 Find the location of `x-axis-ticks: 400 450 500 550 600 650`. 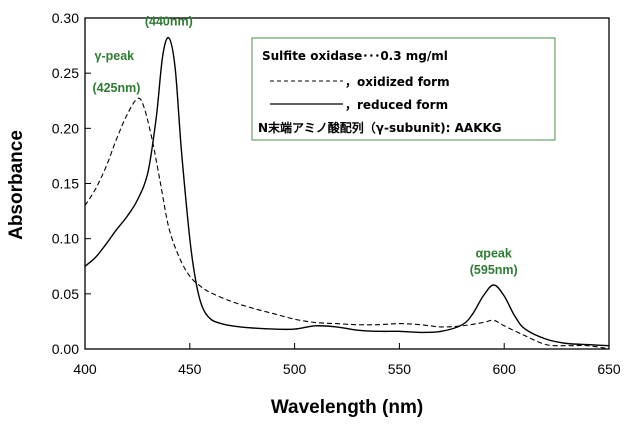

x-axis-ticks: 400 450 500 550 600 650 is located at coordinates (347, 360).